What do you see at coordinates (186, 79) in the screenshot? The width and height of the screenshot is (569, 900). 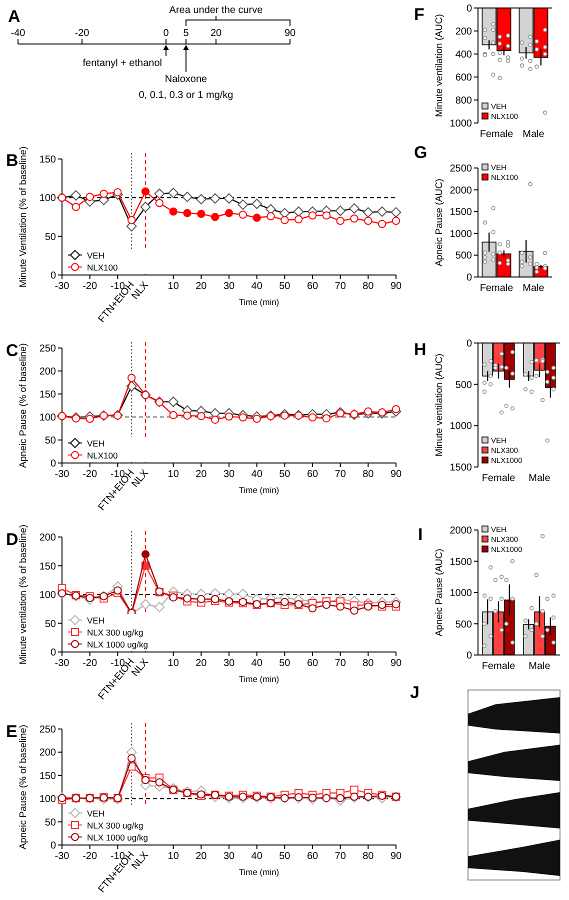 I see `text: Naloxone` at bounding box center [186, 79].